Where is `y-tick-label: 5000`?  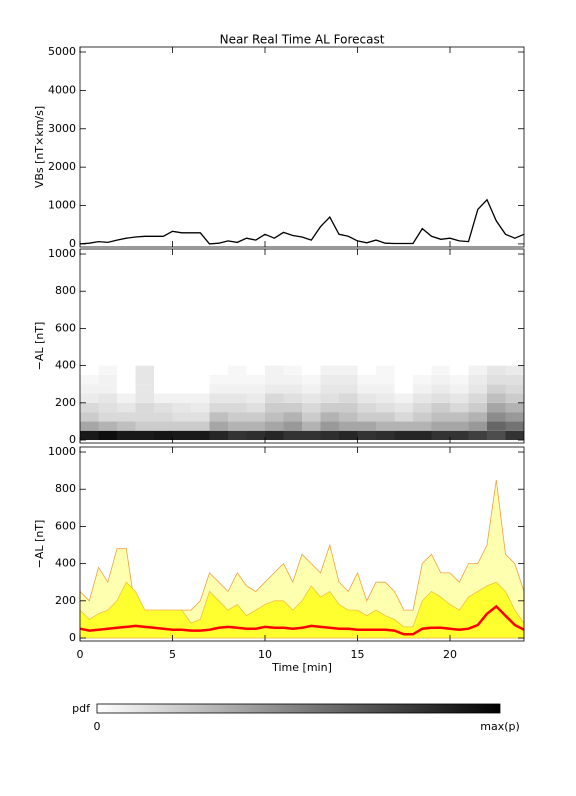 y-tick-label: 5000 is located at coordinates (62, 51).